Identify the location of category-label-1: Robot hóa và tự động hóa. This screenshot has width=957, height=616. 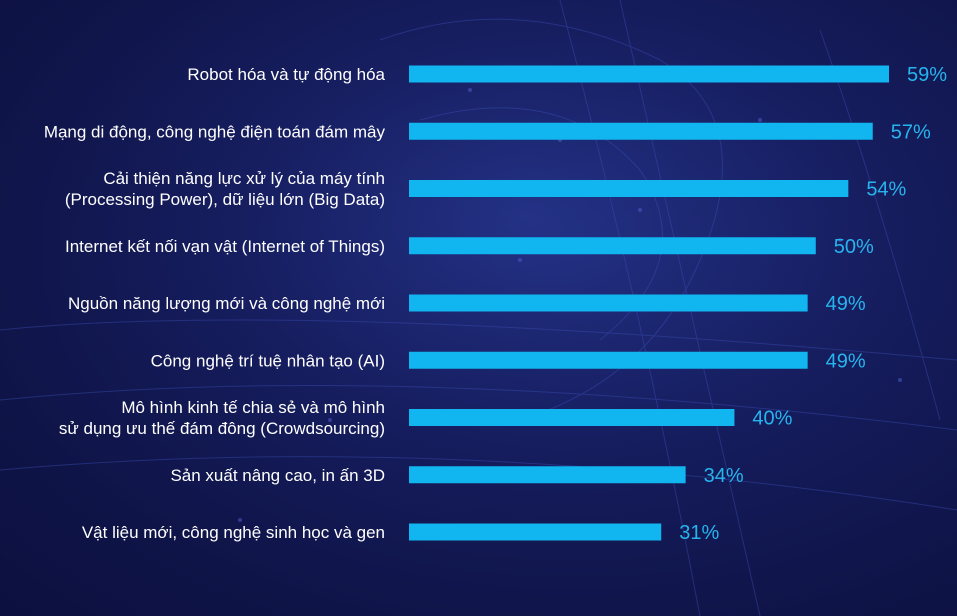
(286, 74).